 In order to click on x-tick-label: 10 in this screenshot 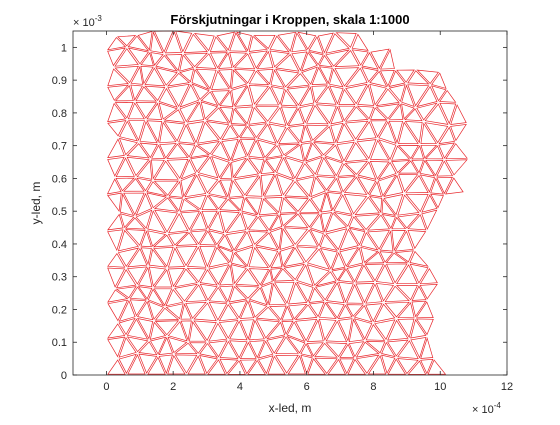, I will do `click(440, 387)`.